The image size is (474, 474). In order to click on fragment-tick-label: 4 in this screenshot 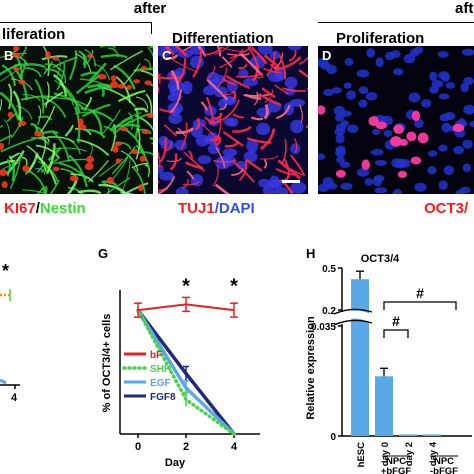, I will do `click(14, 398)`.